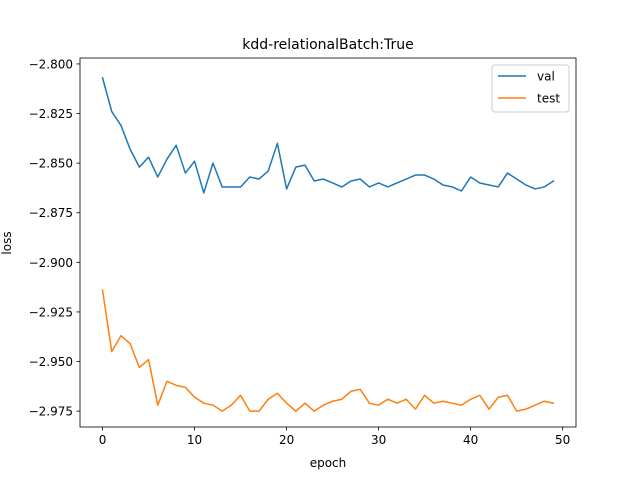 The width and height of the screenshot is (640, 480). What do you see at coordinates (51, 312) in the screenshot?
I see `y-tick-label: −2.925` at bounding box center [51, 312].